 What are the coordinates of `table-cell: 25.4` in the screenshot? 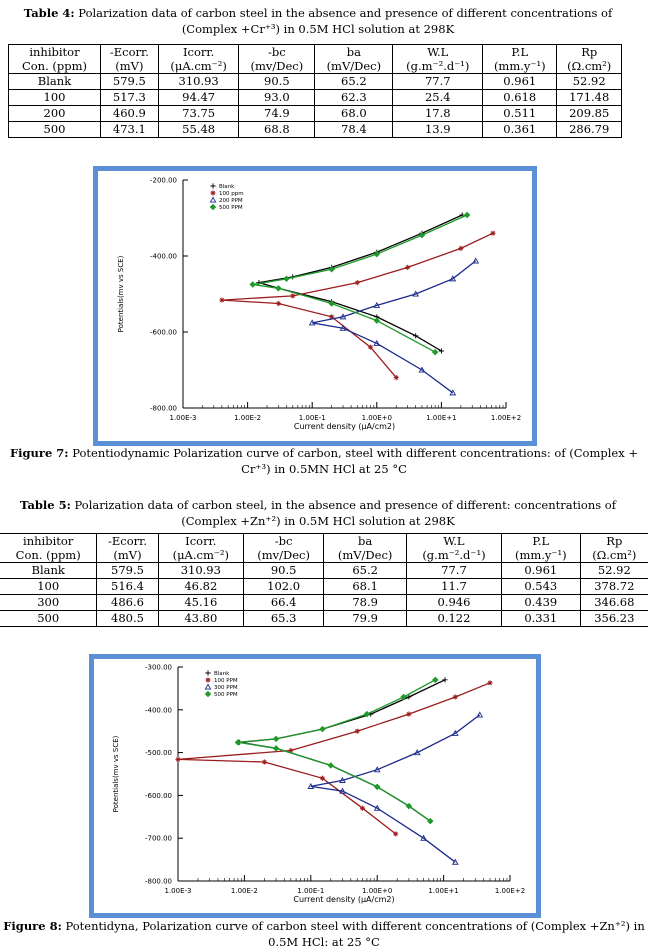 It's located at (438, 97).